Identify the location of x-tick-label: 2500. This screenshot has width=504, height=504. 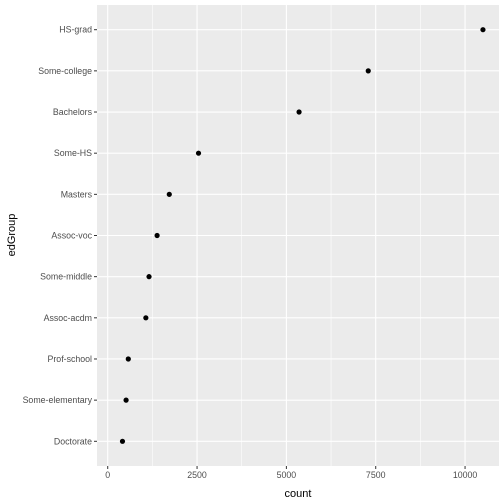
(197, 475).